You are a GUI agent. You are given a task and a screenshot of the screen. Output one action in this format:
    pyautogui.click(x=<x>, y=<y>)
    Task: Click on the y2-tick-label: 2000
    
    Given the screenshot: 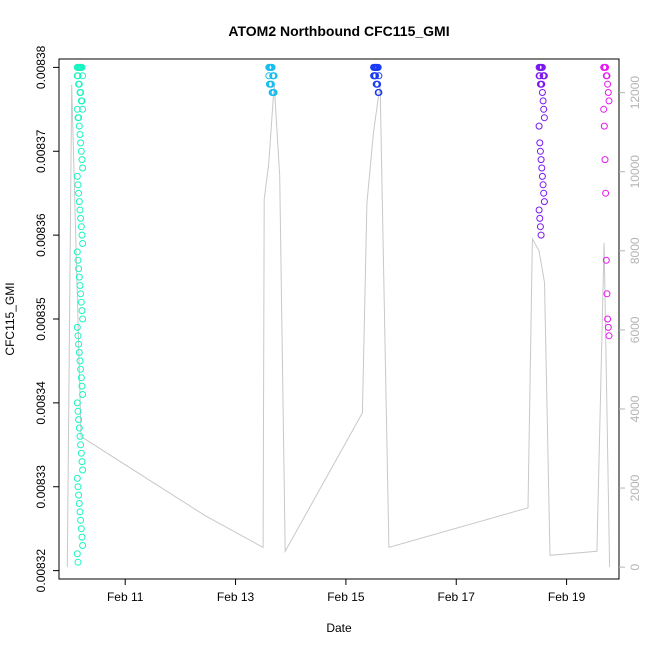 What is the action you would take?
    pyautogui.click(x=635, y=487)
    